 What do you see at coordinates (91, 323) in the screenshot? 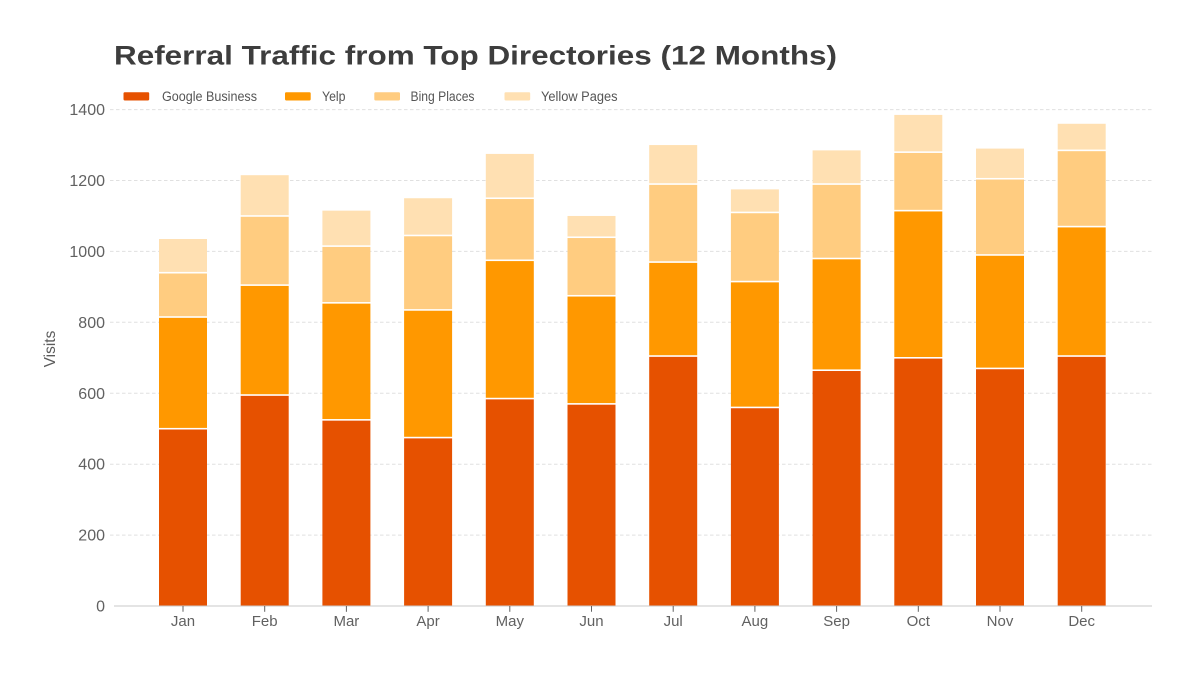
I see `svg-text: 800` at bounding box center [91, 323].